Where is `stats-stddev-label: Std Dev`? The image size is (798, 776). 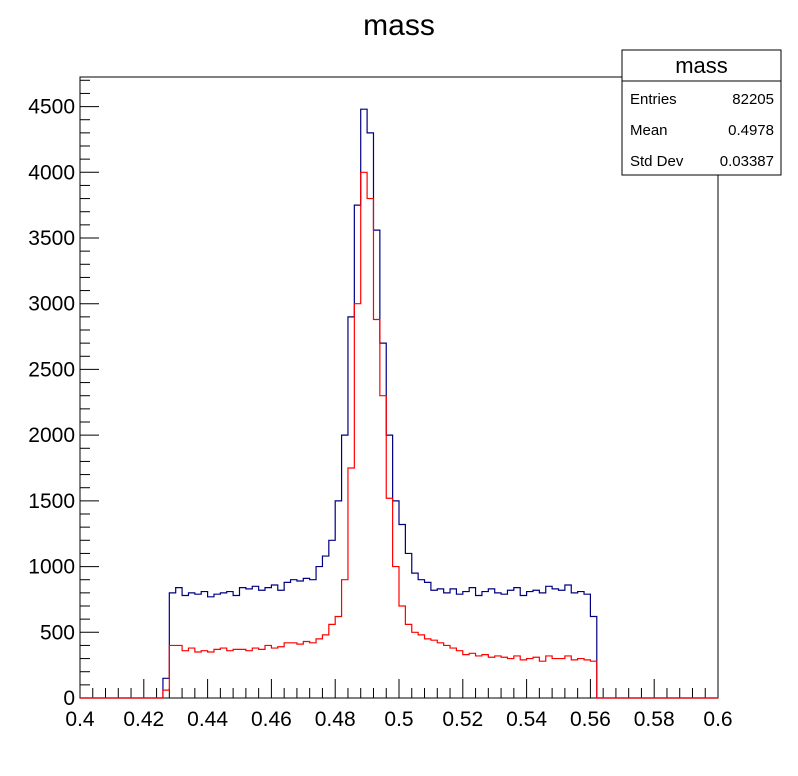 stats-stddev-label: Std Dev is located at coordinates (657, 161).